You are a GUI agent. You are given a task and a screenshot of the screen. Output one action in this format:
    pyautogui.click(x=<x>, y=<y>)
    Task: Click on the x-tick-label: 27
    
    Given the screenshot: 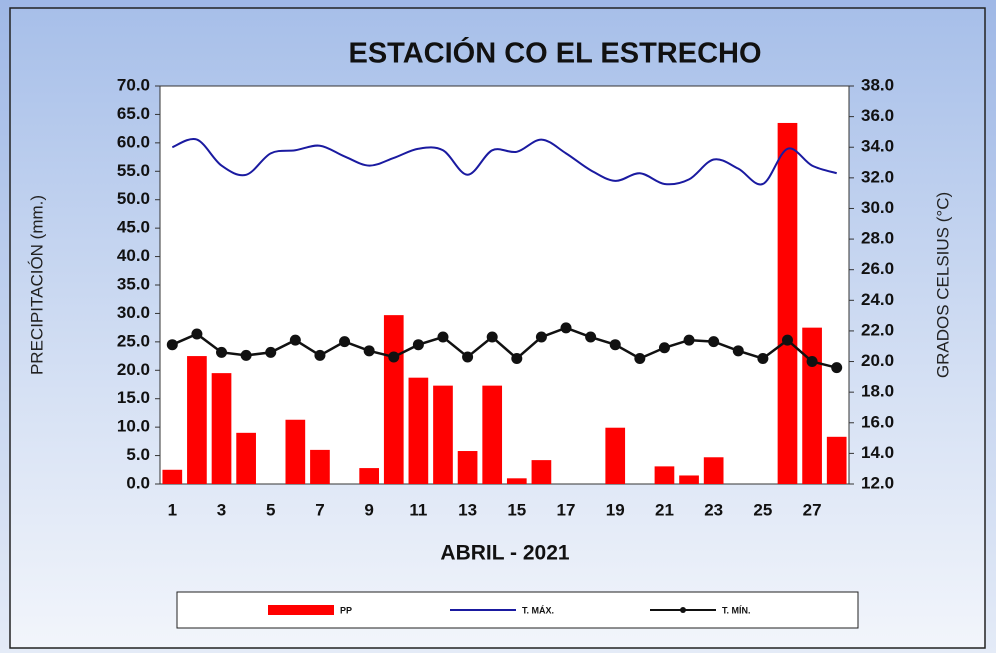 What is the action you would take?
    pyautogui.click(x=812, y=509)
    